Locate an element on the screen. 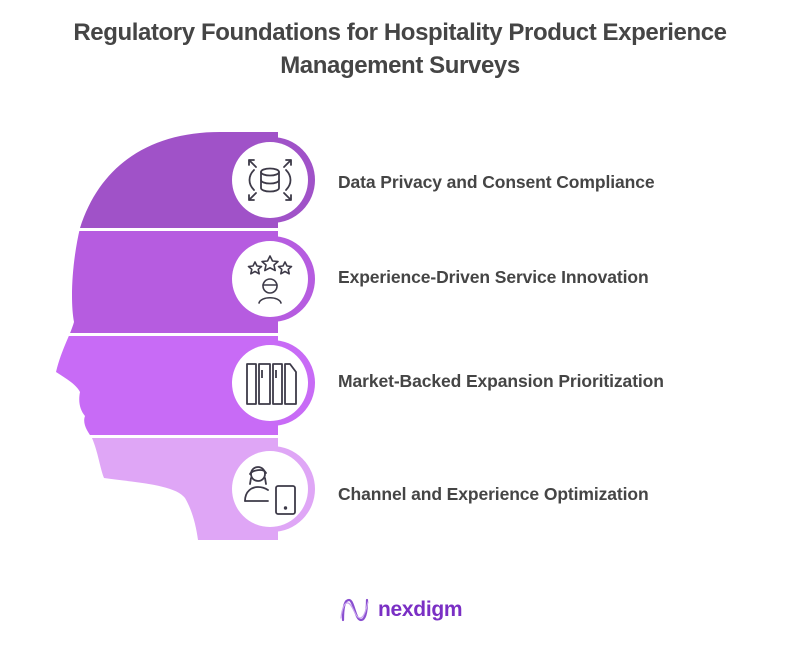 The height and width of the screenshot is (656, 800). segment-label-data-privacy: Data Privacy and Consent Compliance is located at coordinates (496, 182).